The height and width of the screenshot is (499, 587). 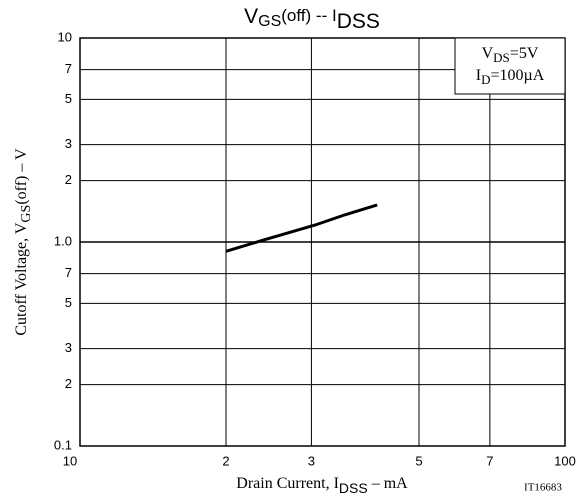 I want to click on annotation-part: DS, so click(x=501, y=57).